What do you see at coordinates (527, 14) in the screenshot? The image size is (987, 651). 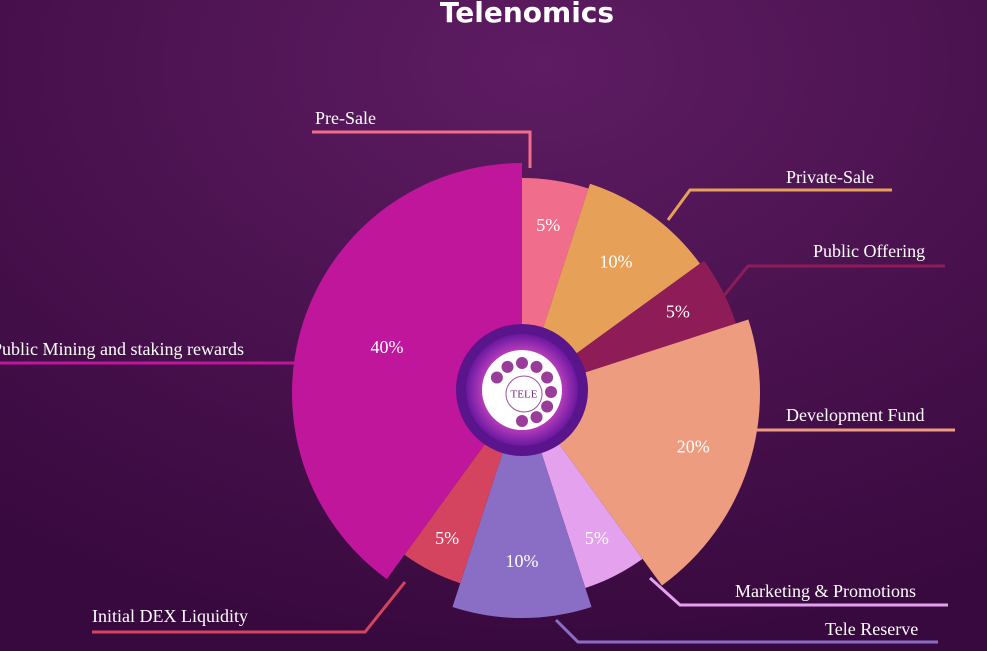 I see `chart-title: Telenomics` at bounding box center [527, 14].